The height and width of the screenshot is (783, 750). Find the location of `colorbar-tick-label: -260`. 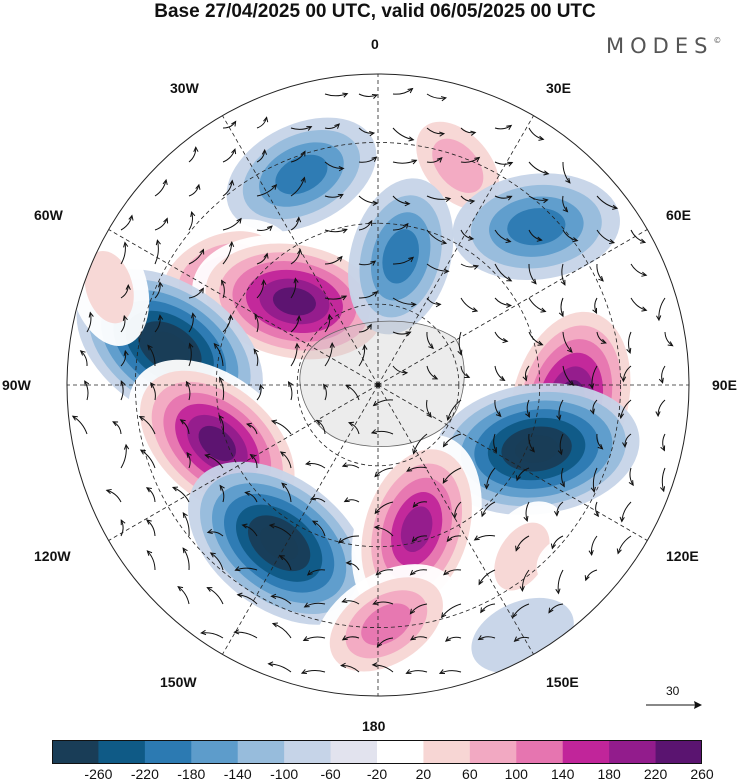

colorbar-tick-label: -260 is located at coordinates (98, 774).